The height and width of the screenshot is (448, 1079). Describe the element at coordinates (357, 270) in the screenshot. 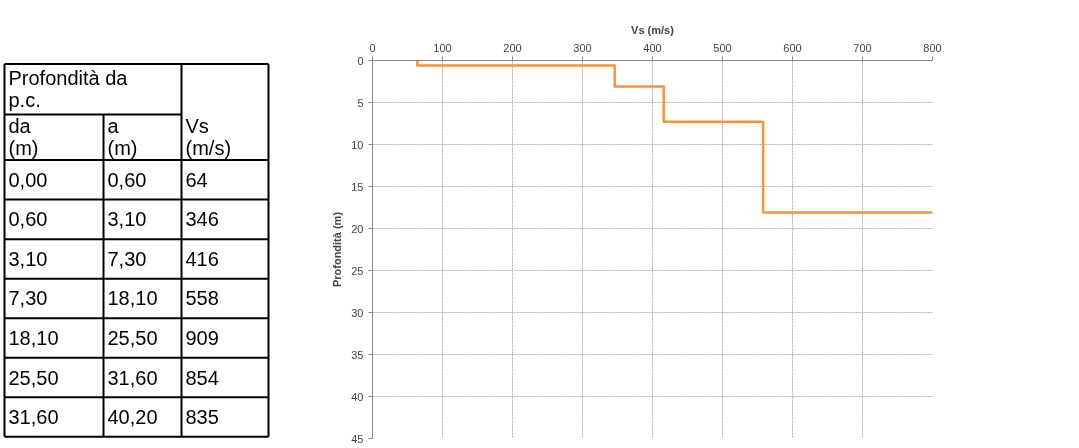

I see `y-tick-label: 25` at that location.